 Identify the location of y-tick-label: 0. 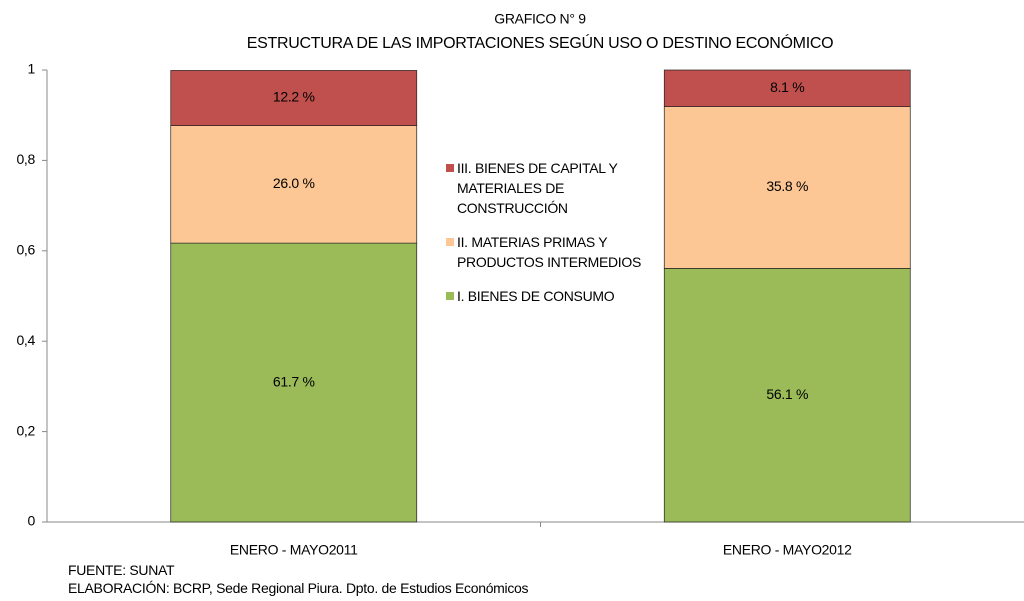
(32, 521).